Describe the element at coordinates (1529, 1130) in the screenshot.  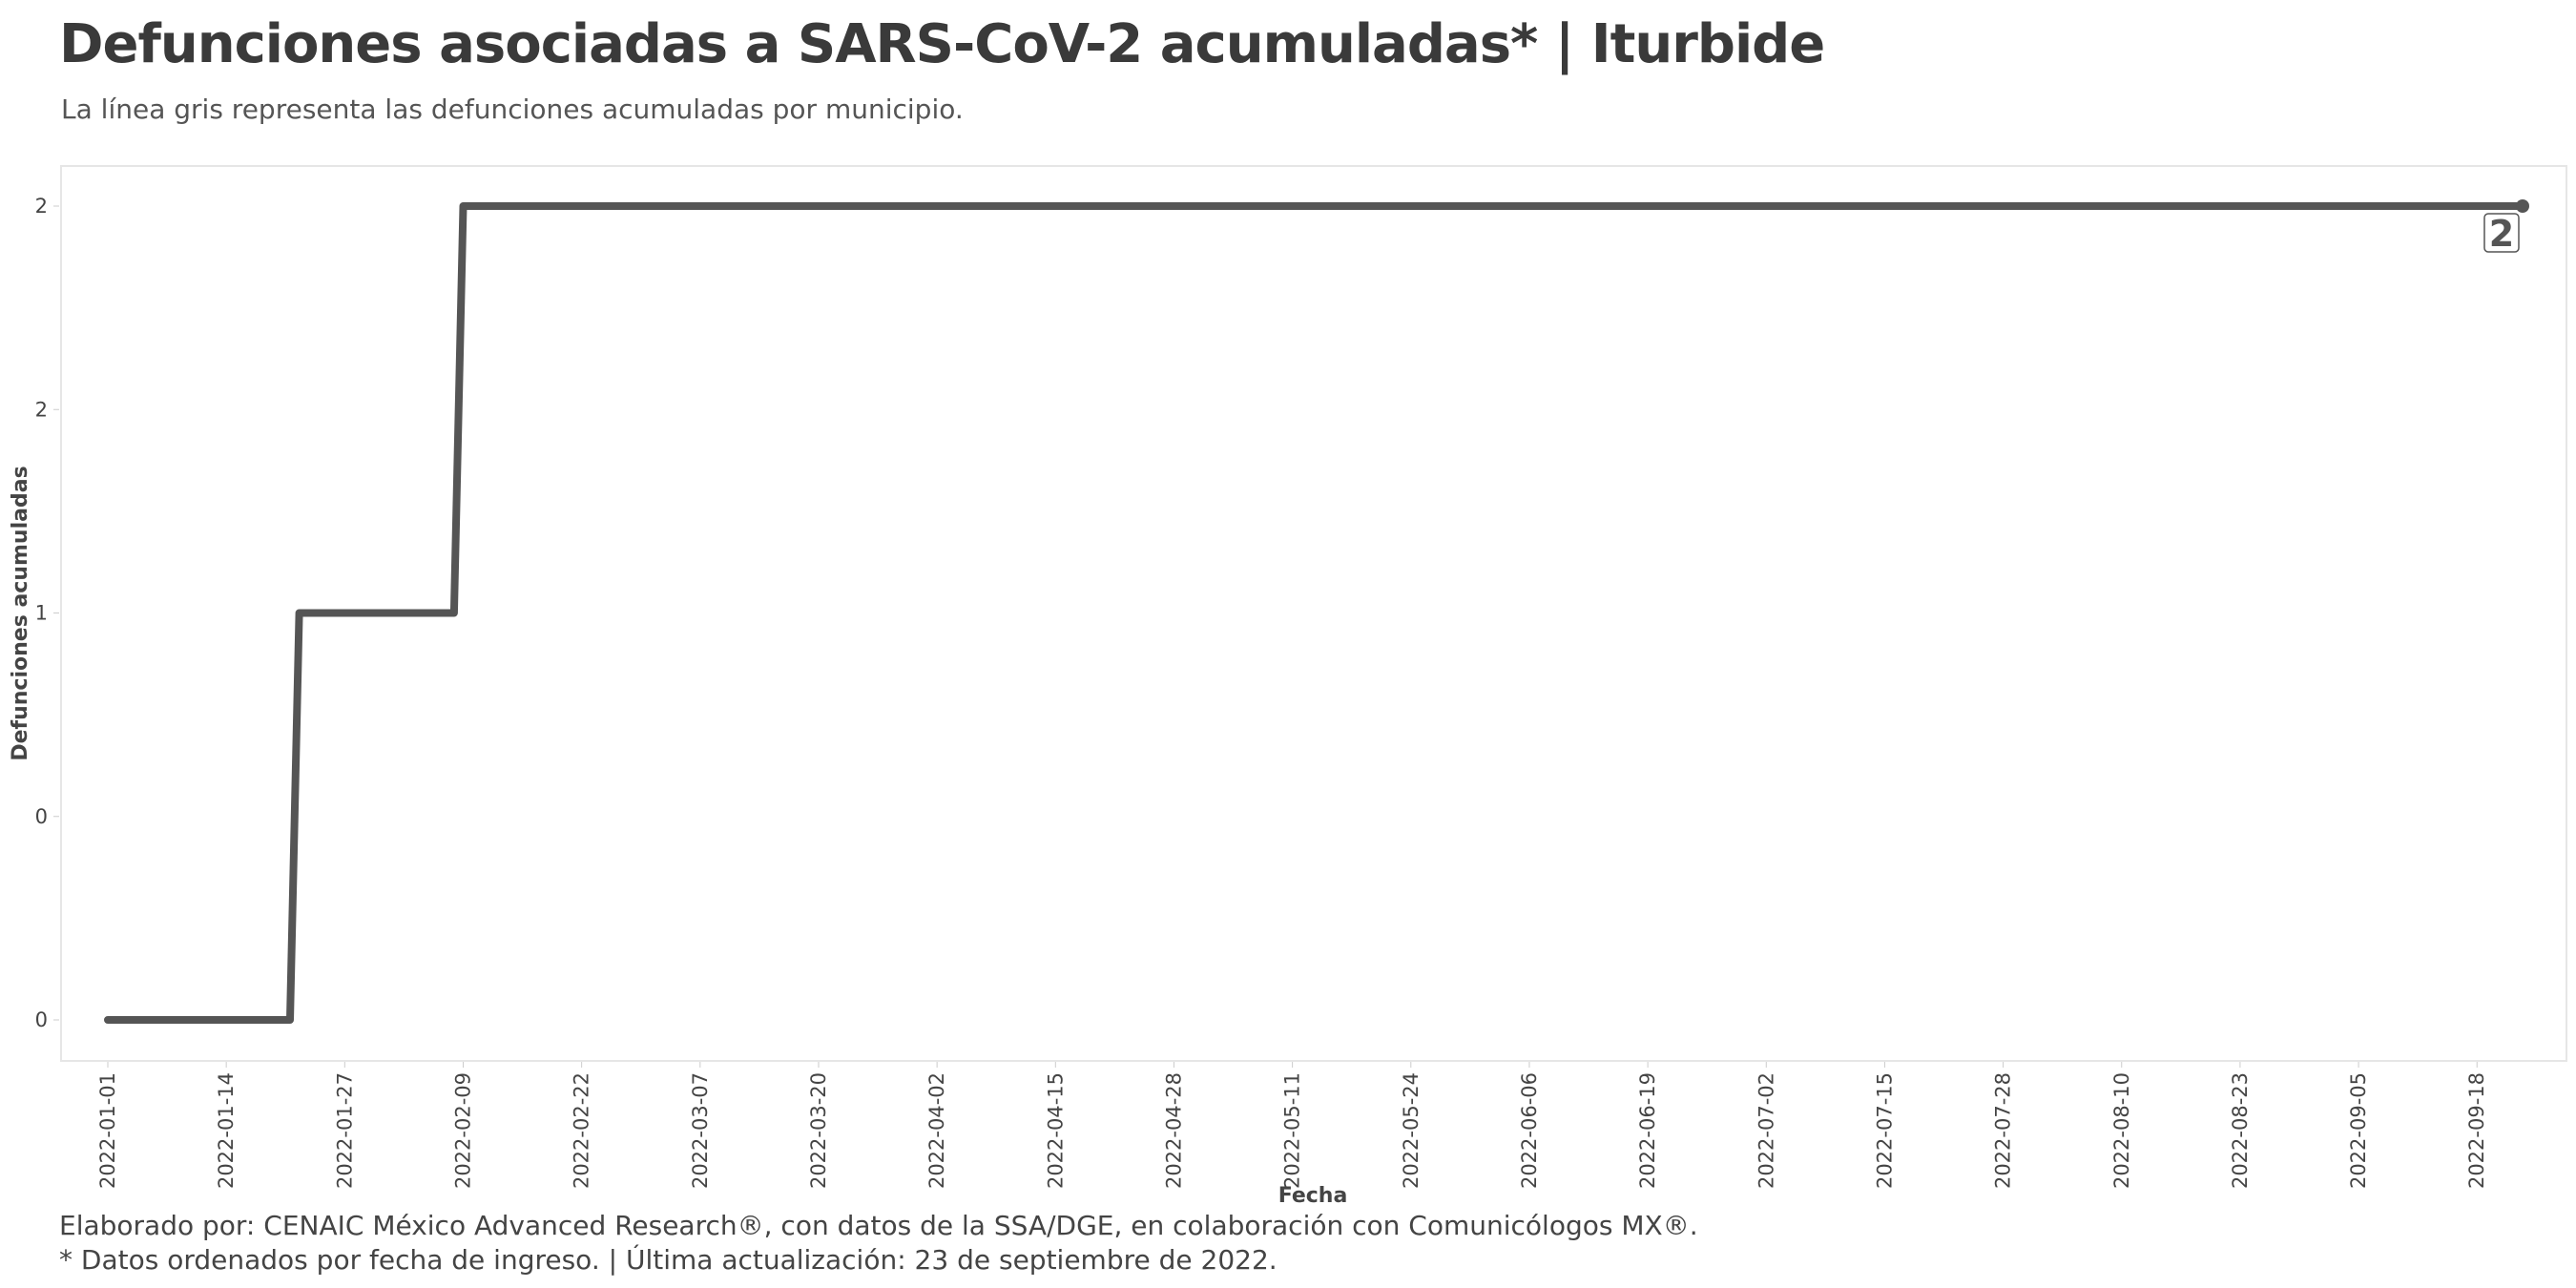
I see `x-tick-label: 2022-06-06` at that location.